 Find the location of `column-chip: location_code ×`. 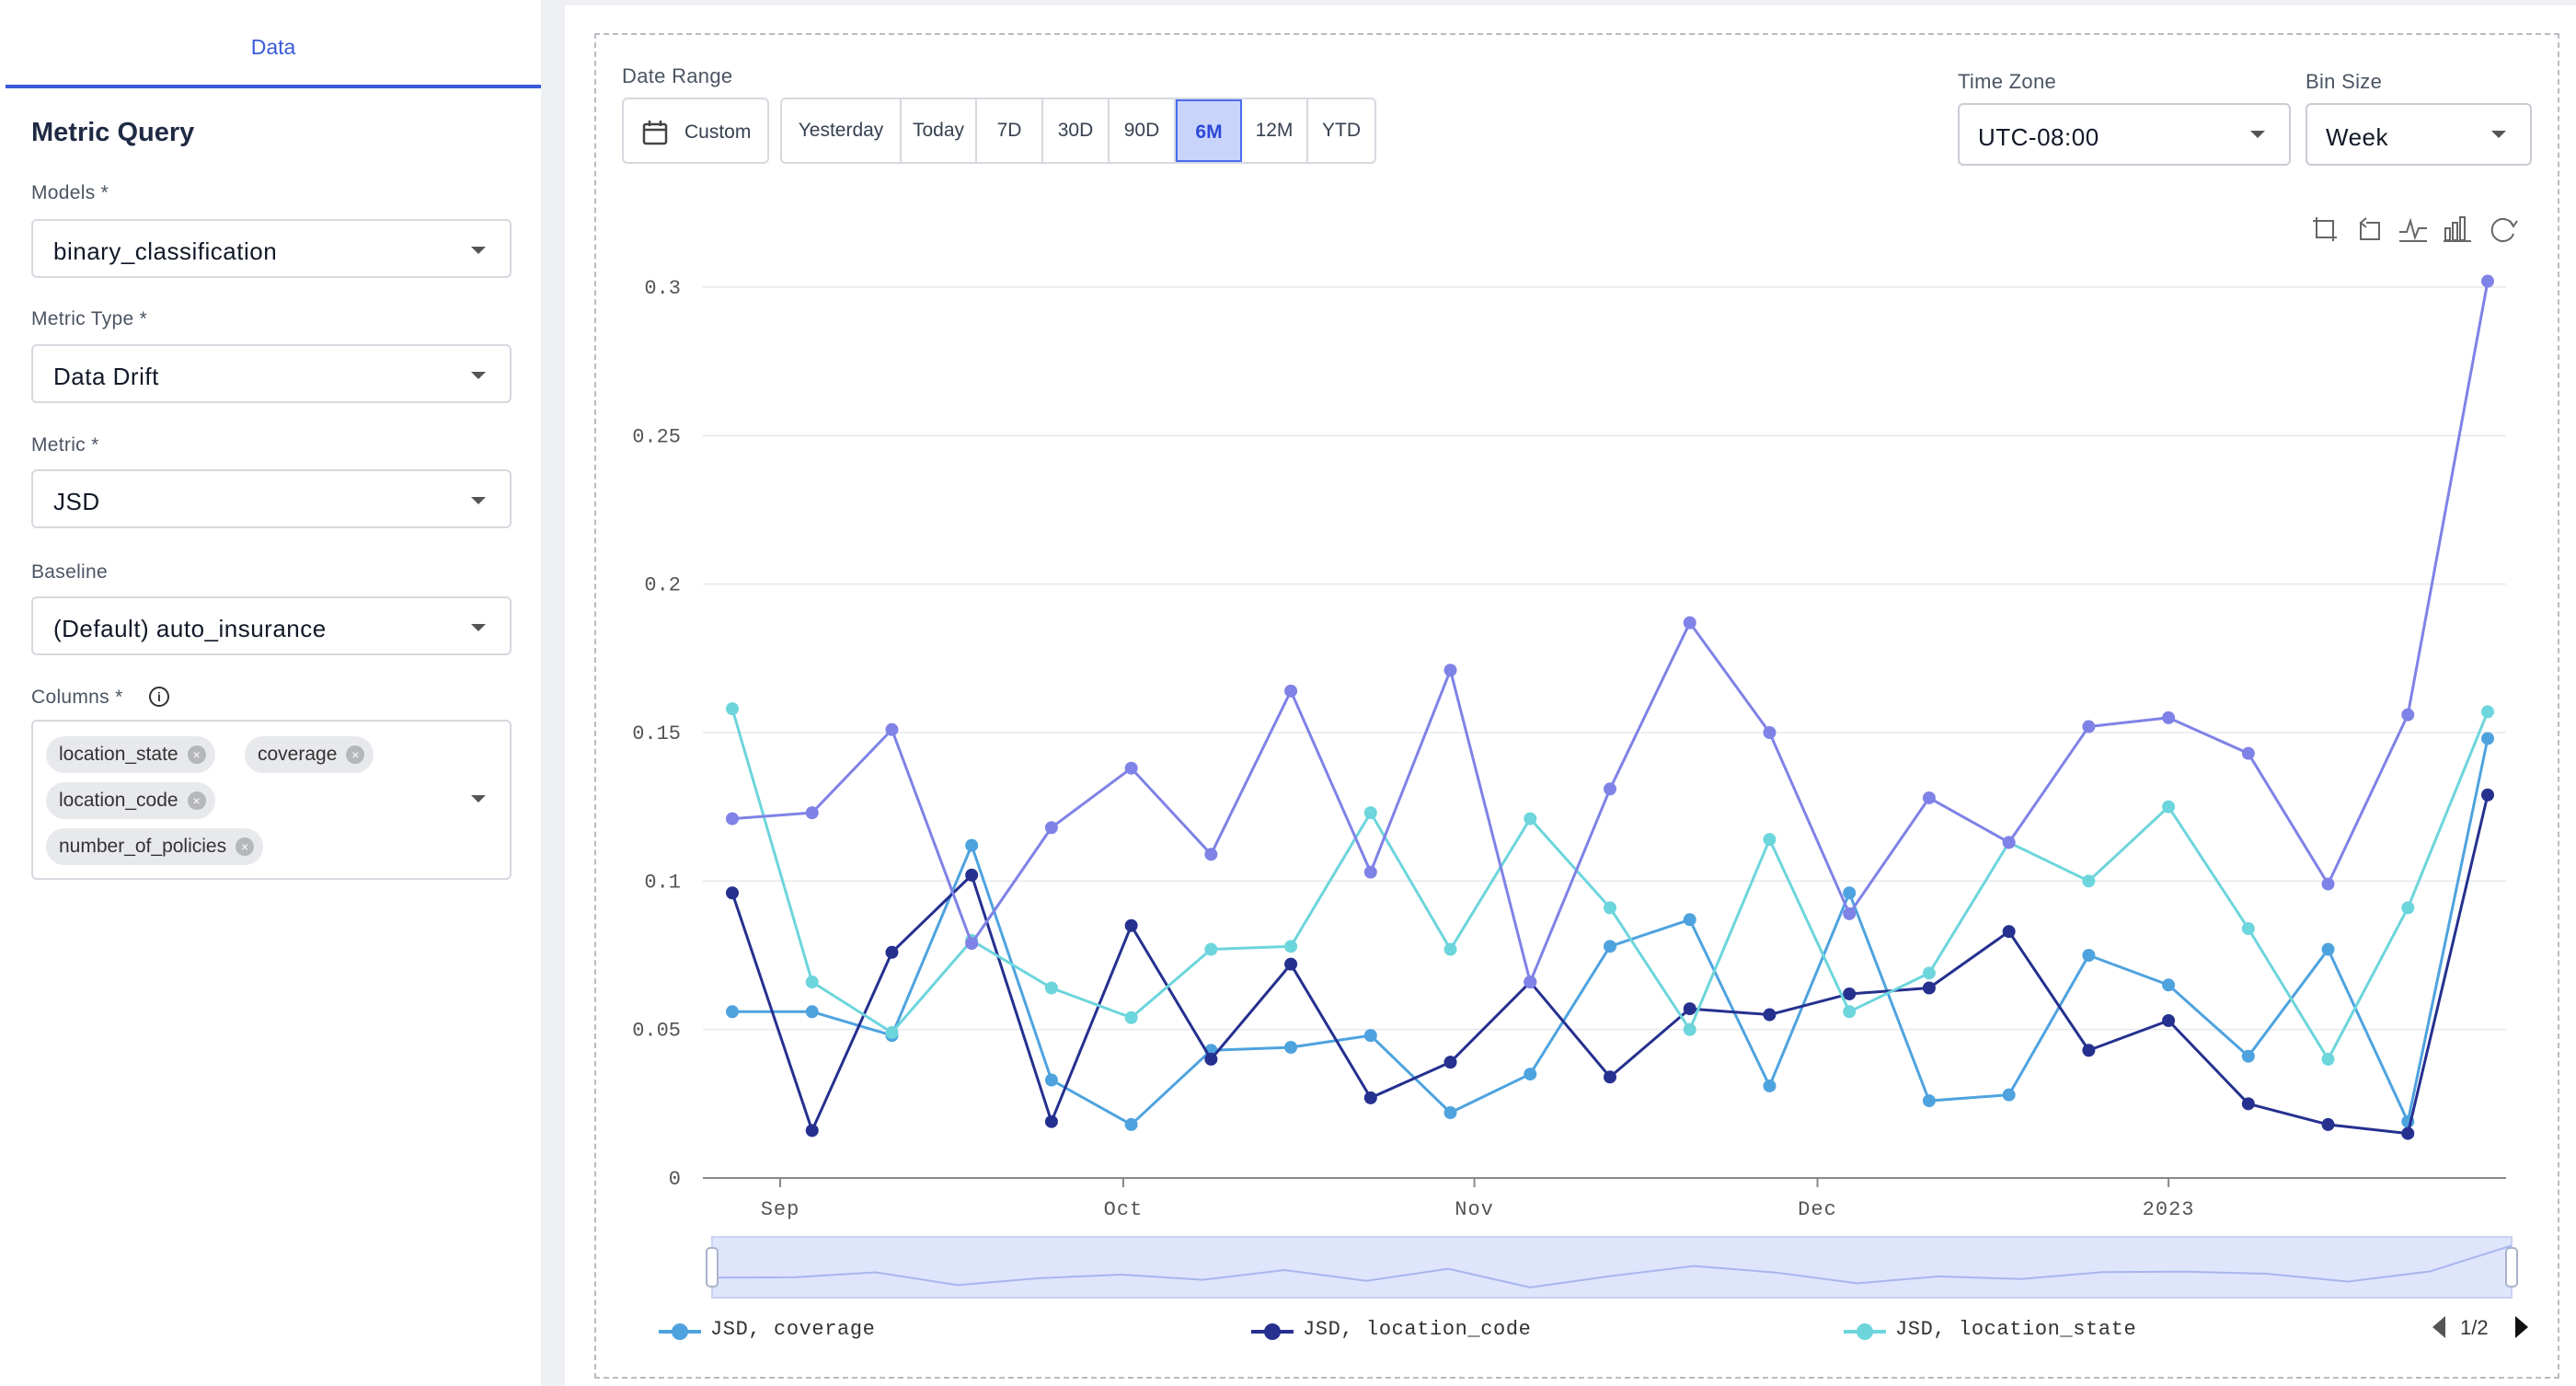

column-chip: location_code × is located at coordinates (130, 800).